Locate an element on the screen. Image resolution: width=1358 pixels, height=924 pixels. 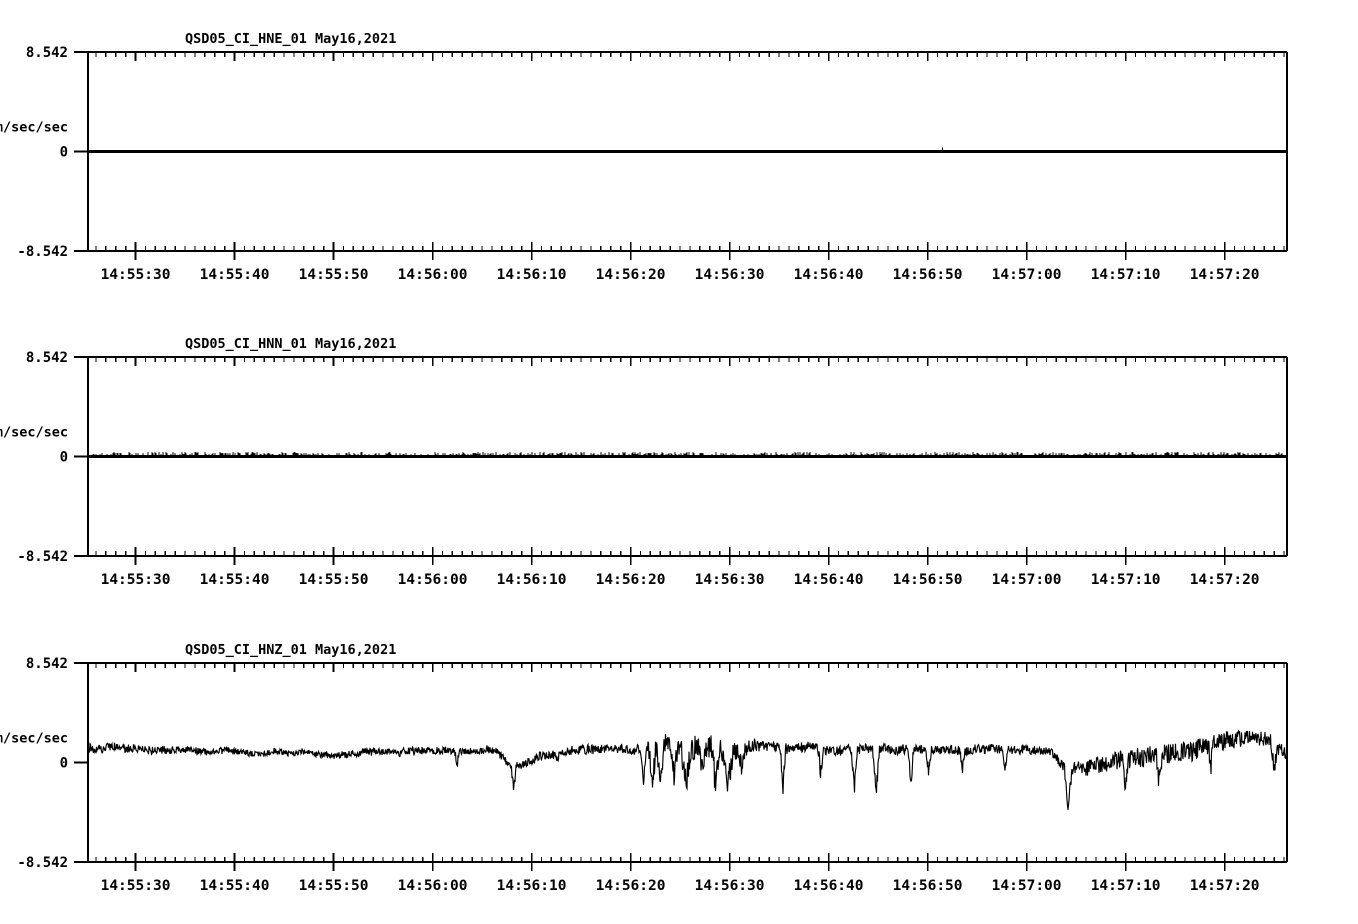
trace-hnz is located at coordinates (687, 769).